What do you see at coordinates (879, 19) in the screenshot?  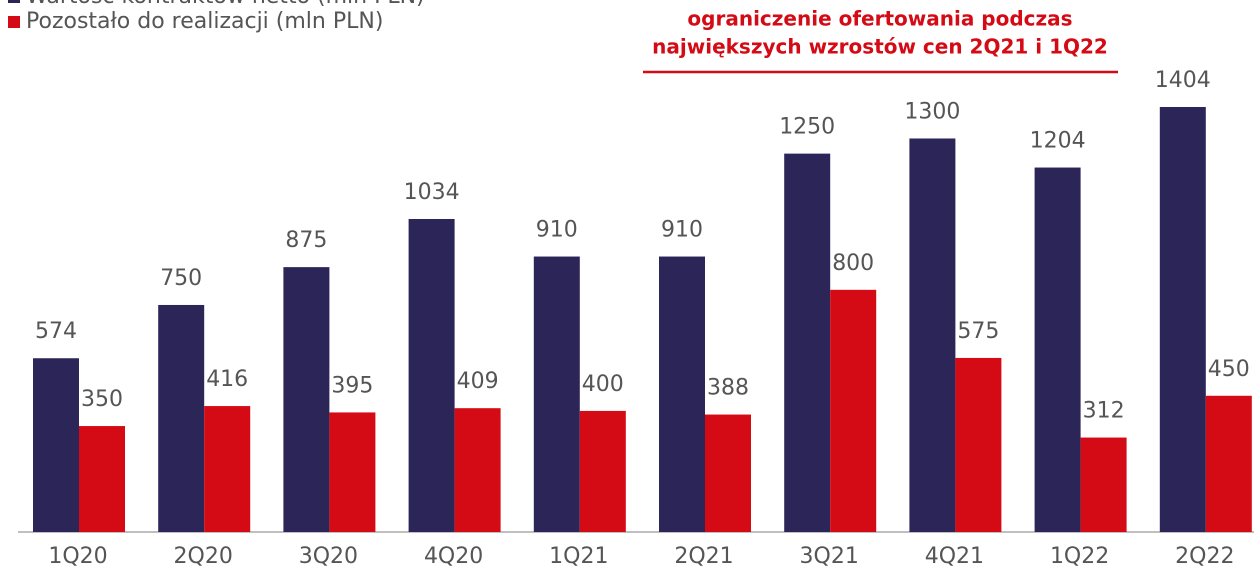 I see `annotation: ograniczenie ofertowania podczas` at bounding box center [879, 19].